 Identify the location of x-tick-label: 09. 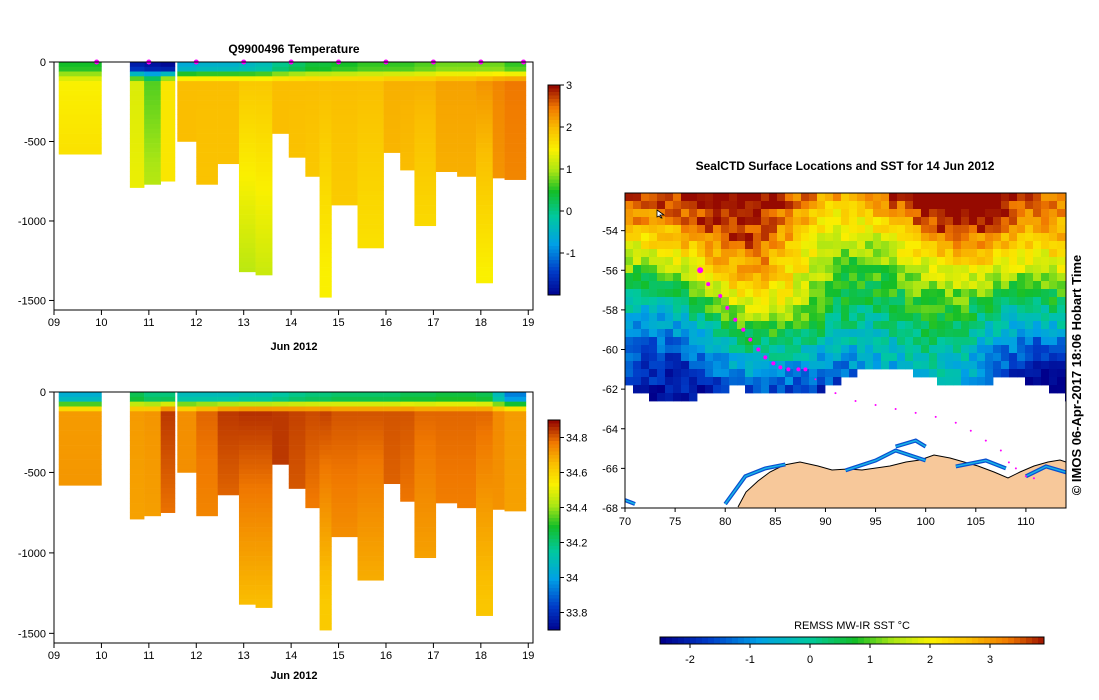
(54, 323).